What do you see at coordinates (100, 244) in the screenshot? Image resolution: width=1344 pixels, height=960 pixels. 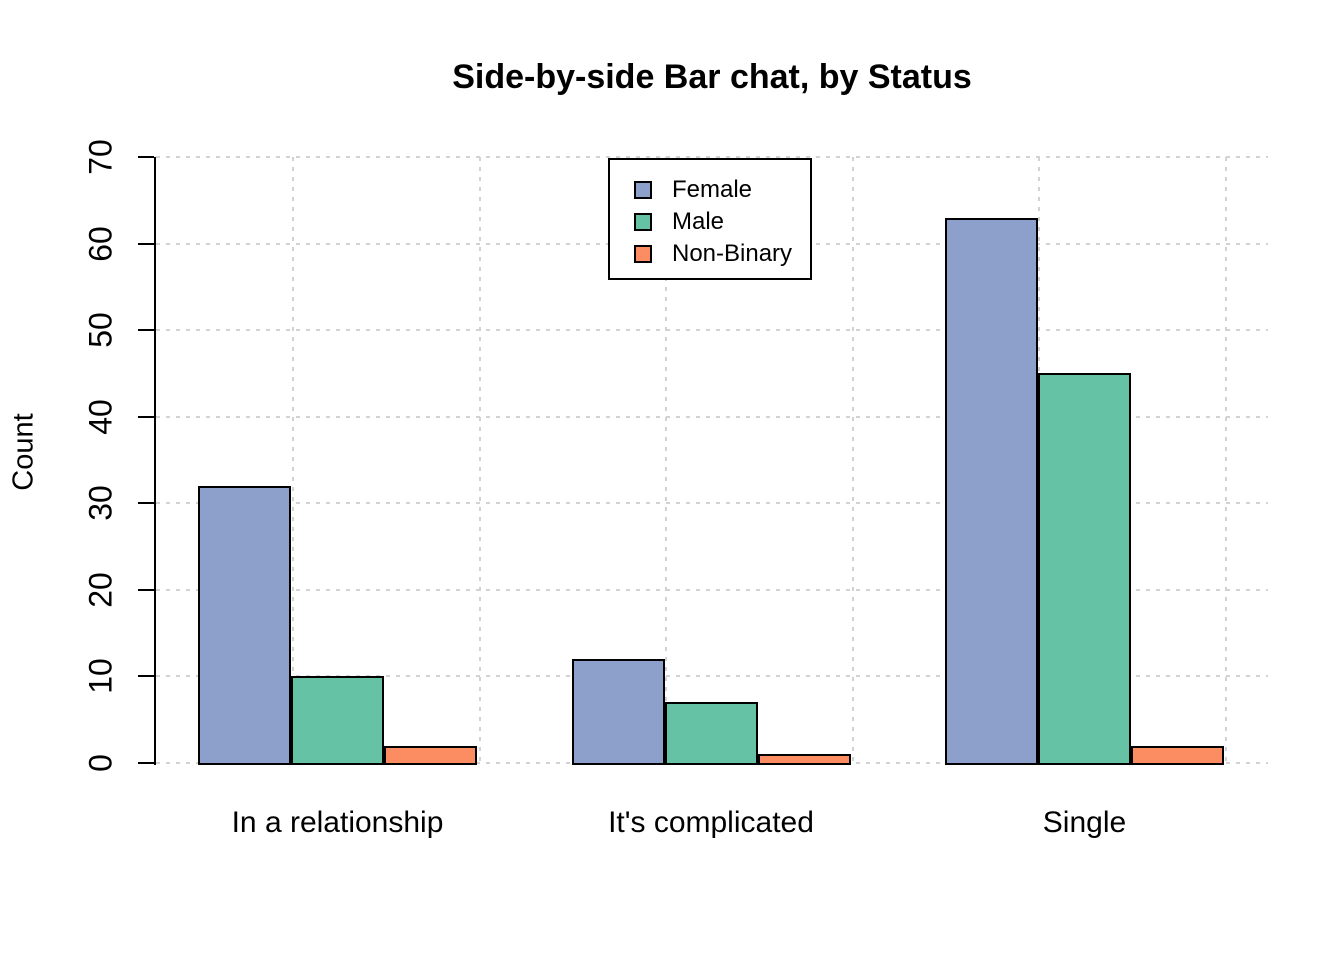 I see `y-tick-label: 60` at bounding box center [100, 244].